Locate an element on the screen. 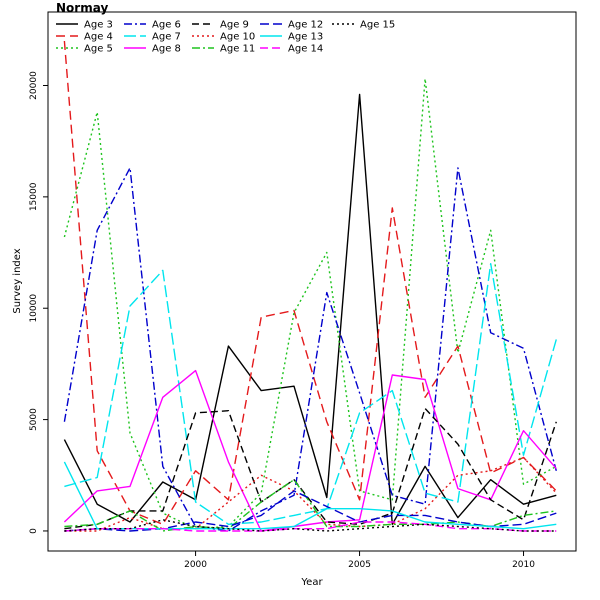 This screenshot has width=600, height=600. y-tick-label: 15000 is located at coordinates (34, 196).